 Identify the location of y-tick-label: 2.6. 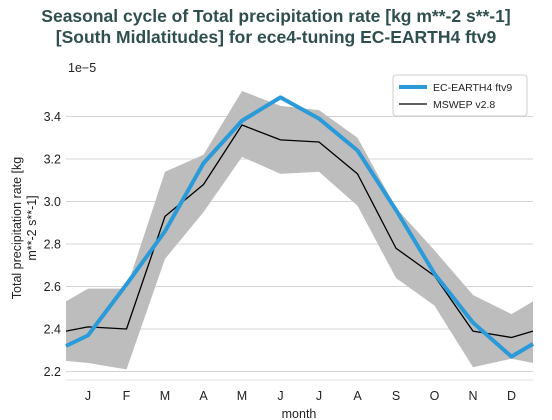
(52, 287).